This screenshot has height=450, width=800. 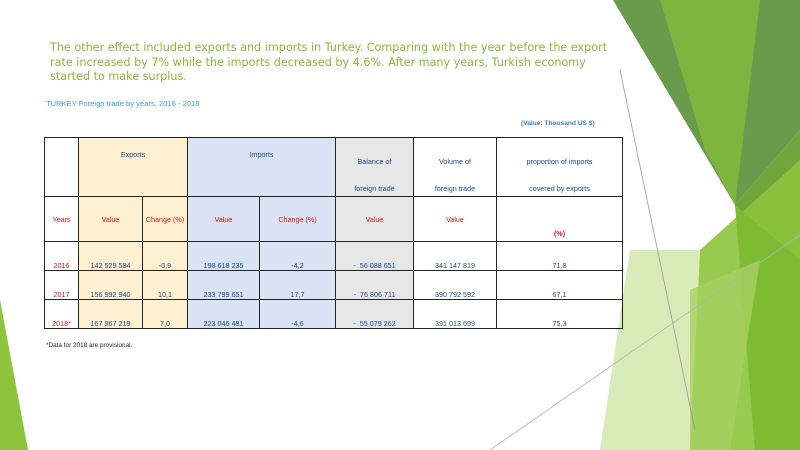 I want to click on exports-change-cell: 7,0, so click(x=165, y=314).